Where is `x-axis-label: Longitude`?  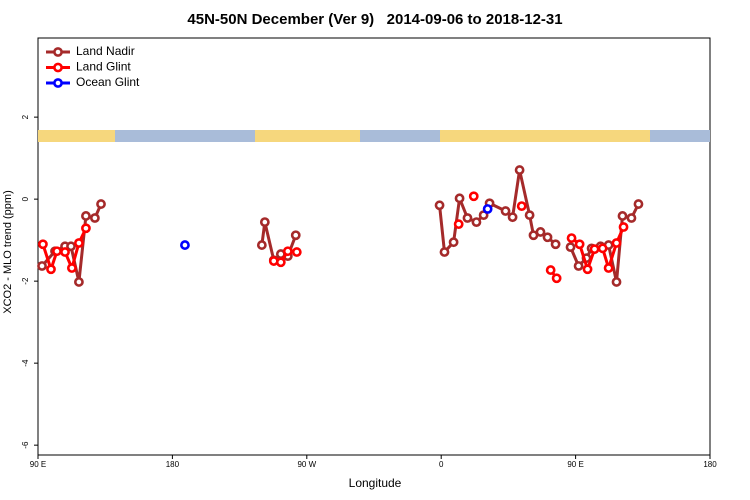
x-axis-label: Longitude is located at coordinates (375, 483).